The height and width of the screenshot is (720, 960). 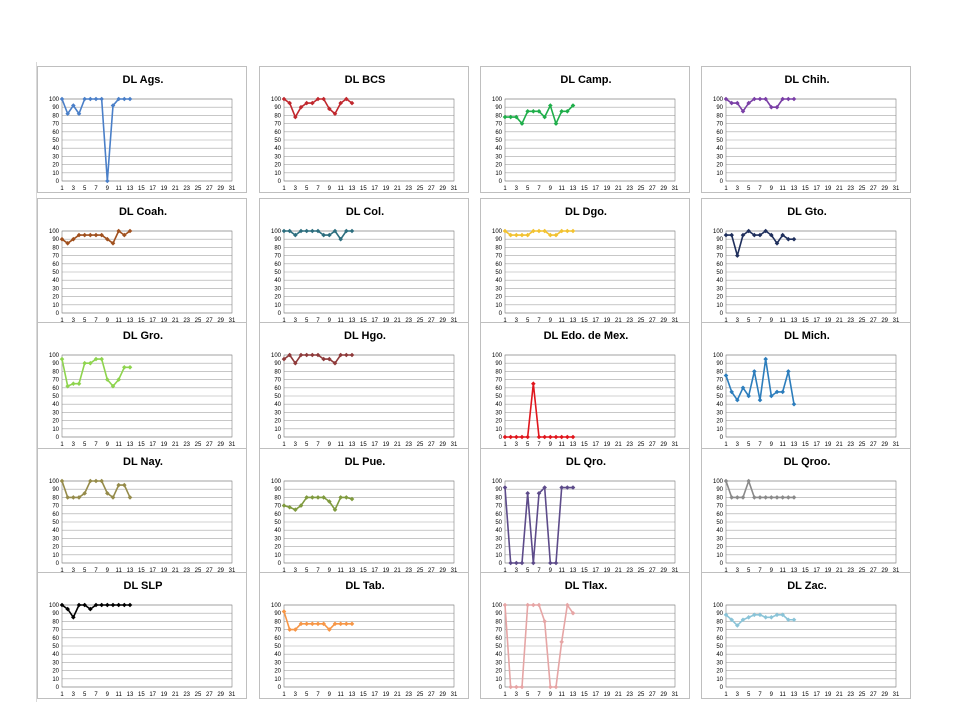 I want to click on x-tick-label: 5, so click(x=749, y=695).